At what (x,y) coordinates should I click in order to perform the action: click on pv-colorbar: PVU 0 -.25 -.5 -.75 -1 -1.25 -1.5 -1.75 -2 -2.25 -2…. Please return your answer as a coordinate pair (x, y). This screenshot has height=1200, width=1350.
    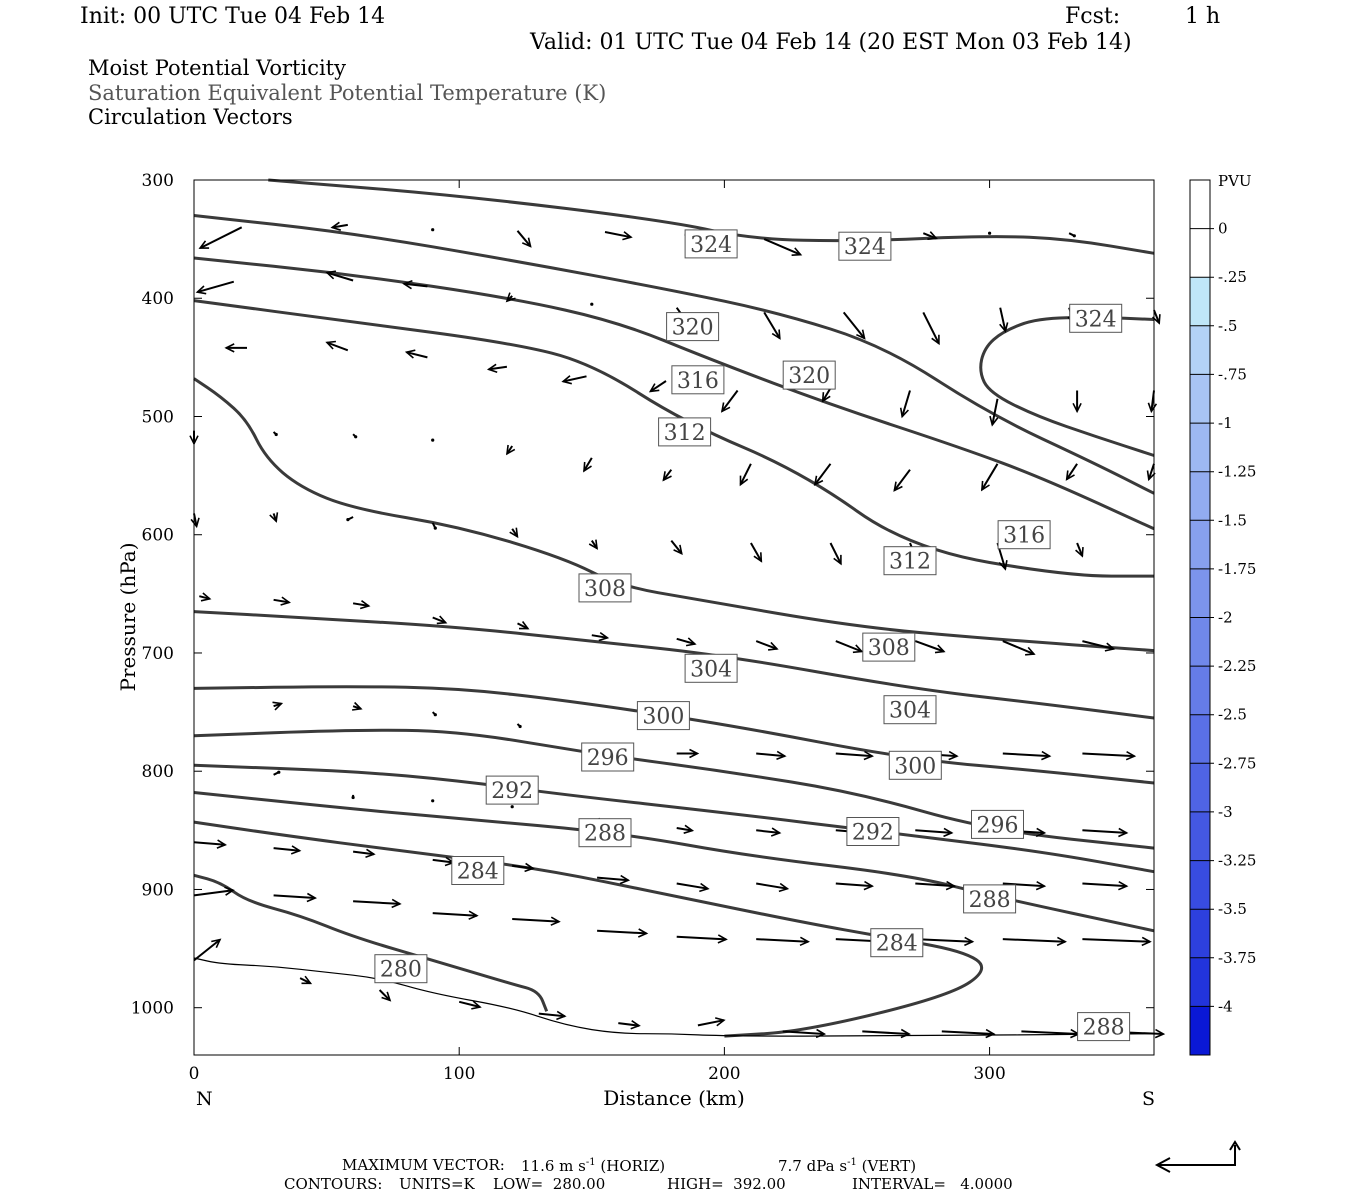
    Looking at the image, I should click on (1222, 614).